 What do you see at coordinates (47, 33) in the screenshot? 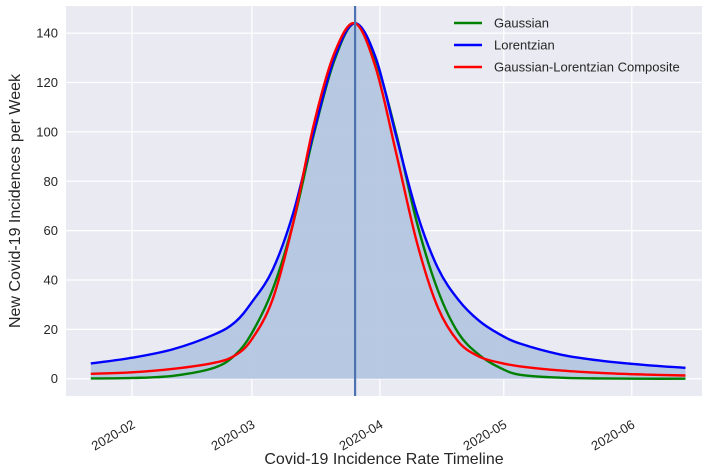
I see `y-tick-label: 140` at bounding box center [47, 33].